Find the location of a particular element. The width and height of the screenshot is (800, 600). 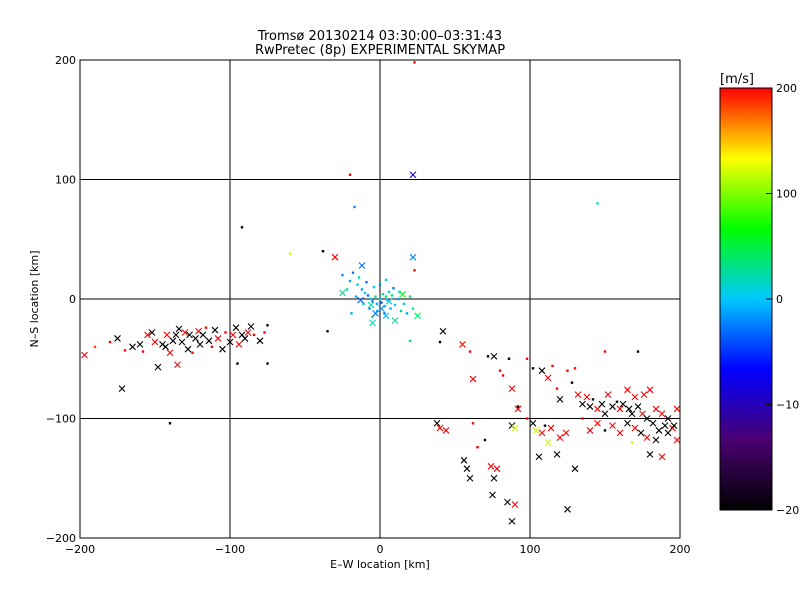

colorbar-tick-label: 100 is located at coordinates (786, 194).